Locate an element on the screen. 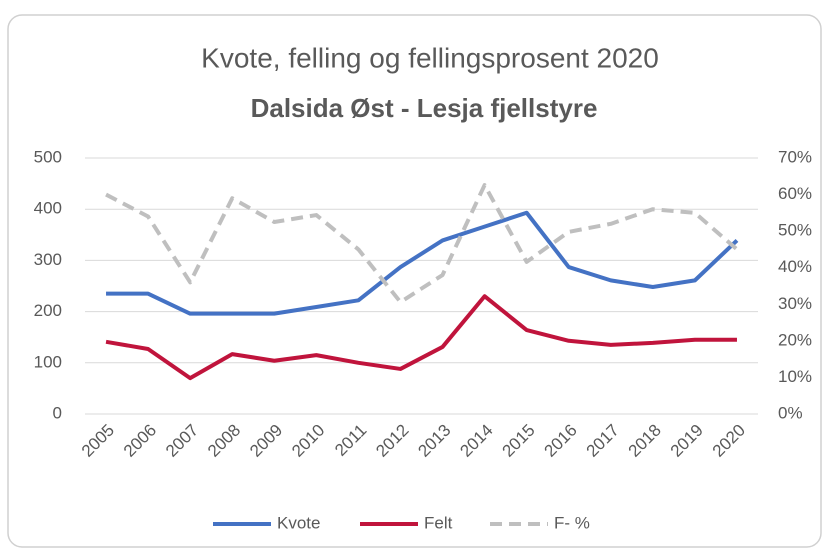  y-tick-label: 400 is located at coordinates (48, 208).